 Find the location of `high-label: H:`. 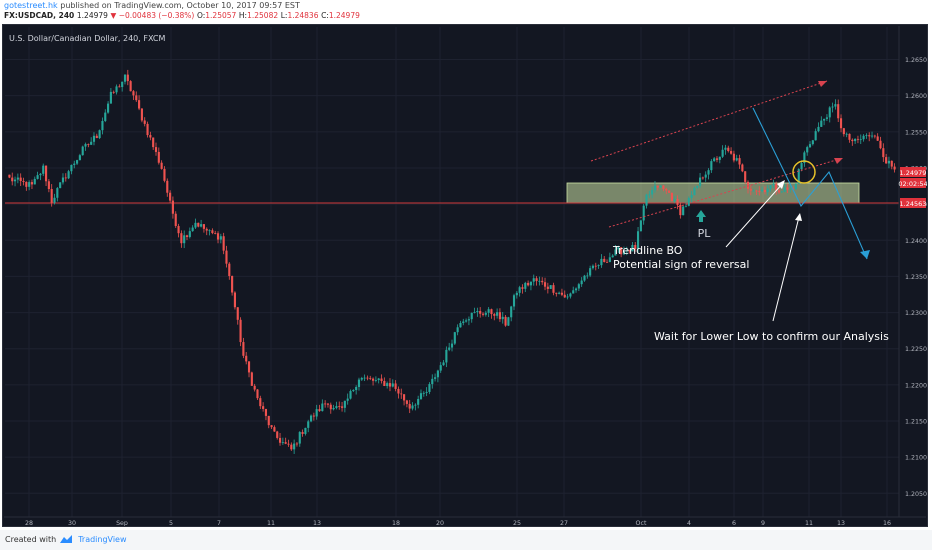

high-label: H: is located at coordinates (243, 15).